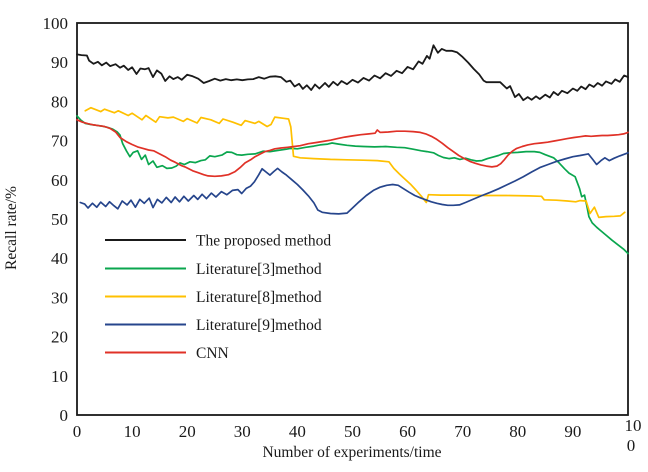  What do you see at coordinates (132, 431) in the screenshot?
I see `x-tick-label: 10` at bounding box center [132, 431].